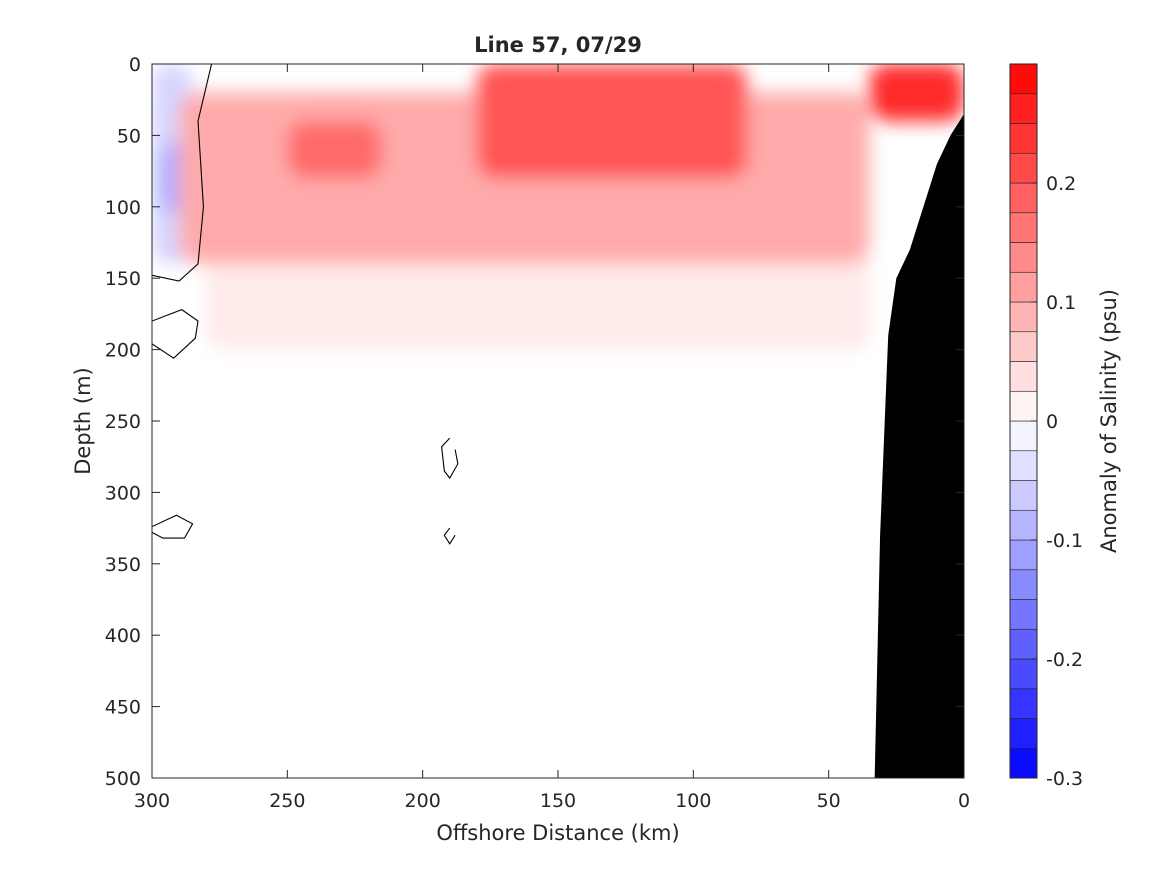 Image resolution: width=1167 pixels, height=875 pixels. Describe the element at coordinates (129, 136) in the screenshot. I see `y-tick-label: 50` at that location.